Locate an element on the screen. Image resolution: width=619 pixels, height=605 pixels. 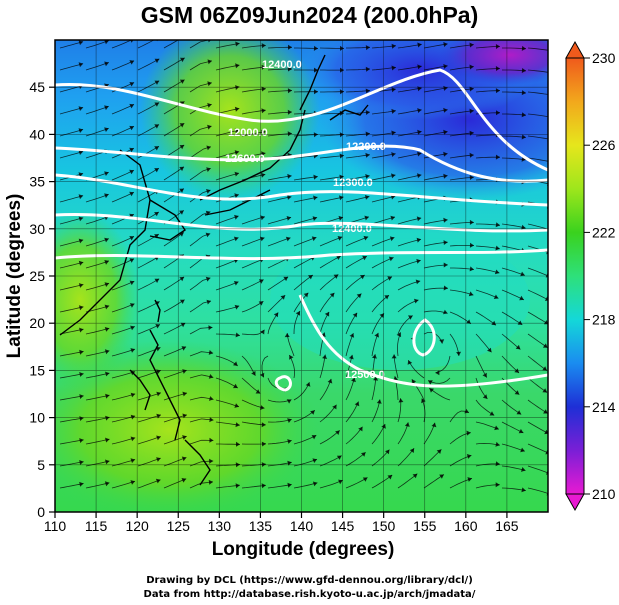
y-tick-label: 40 is located at coordinates (37, 134).